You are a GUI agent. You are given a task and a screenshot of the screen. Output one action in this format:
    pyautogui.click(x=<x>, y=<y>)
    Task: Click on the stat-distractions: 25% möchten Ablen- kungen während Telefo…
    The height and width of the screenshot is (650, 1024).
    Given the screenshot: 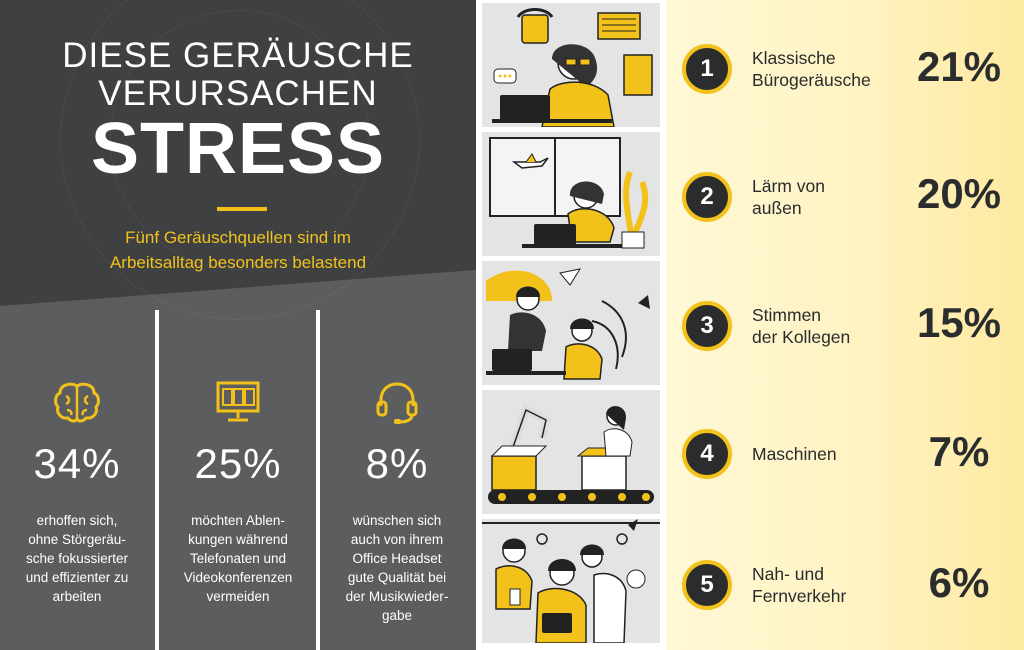 What is the action you would take?
    pyautogui.click(x=238, y=480)
    